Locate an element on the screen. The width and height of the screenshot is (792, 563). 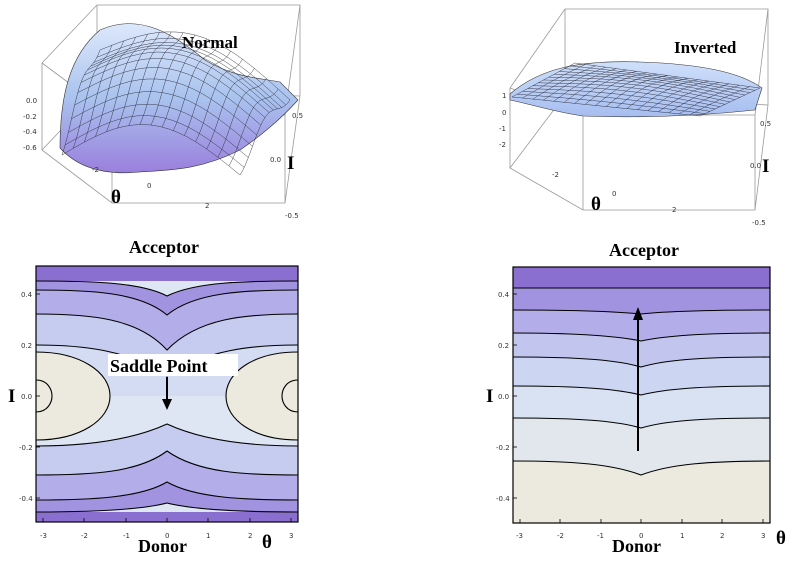
inverted-contour-x-tick: -3 is located at coordinates (519, 536).